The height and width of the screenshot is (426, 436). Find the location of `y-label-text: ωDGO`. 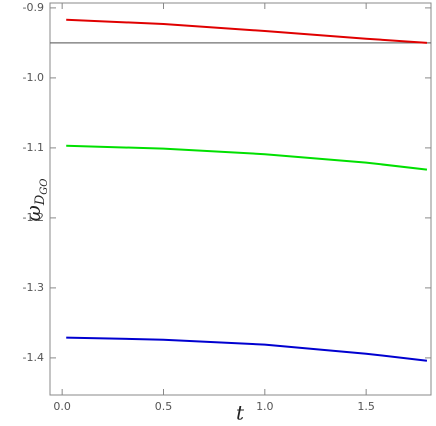

y-label-text: ωDGO is located at coordinates (35, 200).